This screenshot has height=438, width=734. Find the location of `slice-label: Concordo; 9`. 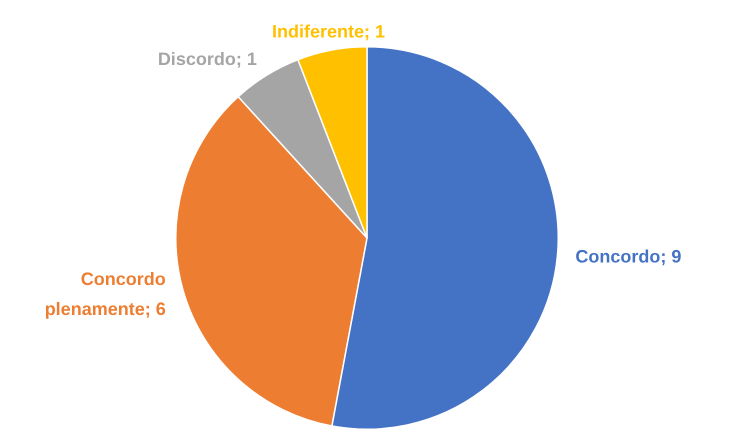

slice-label: Concordo; 9 is located at coordinates (628, 256).